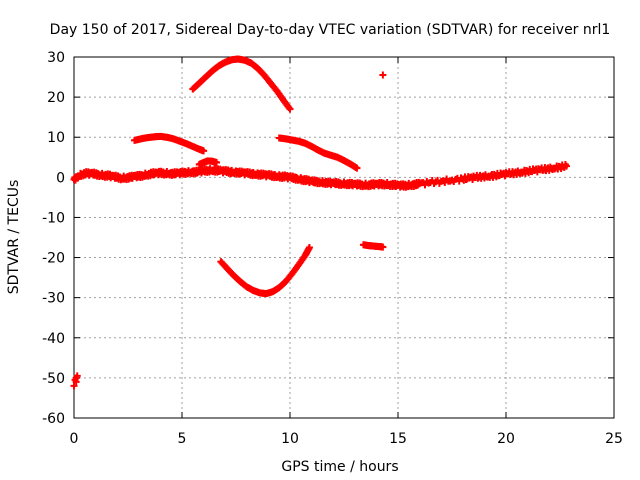 The width and height of the screenshot is (640, 480). I want to click on series-near-zero-band, so click(320, 175).